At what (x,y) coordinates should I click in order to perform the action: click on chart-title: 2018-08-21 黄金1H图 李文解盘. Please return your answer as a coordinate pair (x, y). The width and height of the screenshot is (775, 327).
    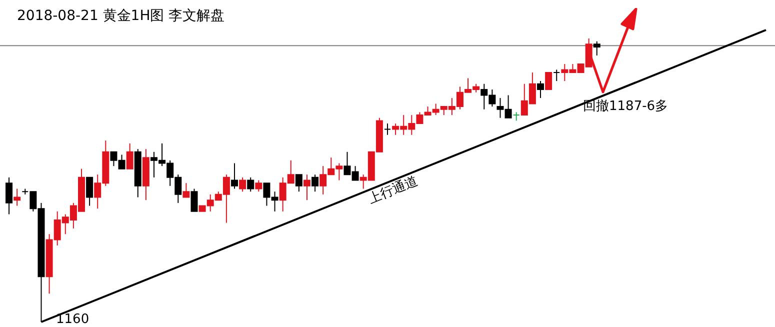
    Looking at the image, I should click on (121, 16).